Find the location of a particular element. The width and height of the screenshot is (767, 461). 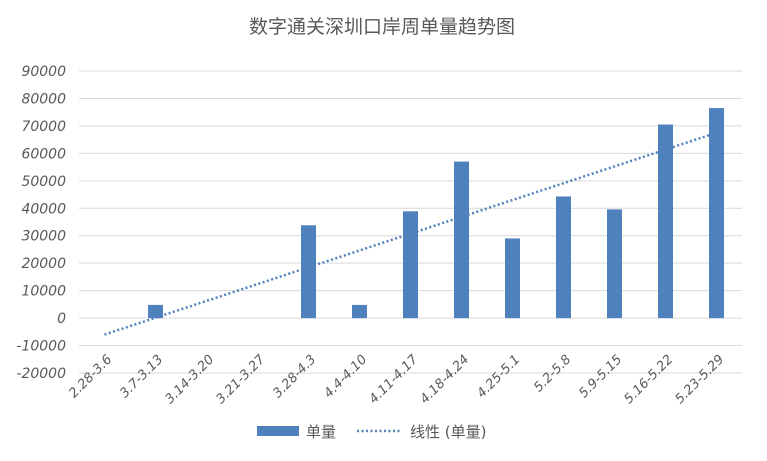

y-tick-label: 10000 is located at coordinates (43, 292).